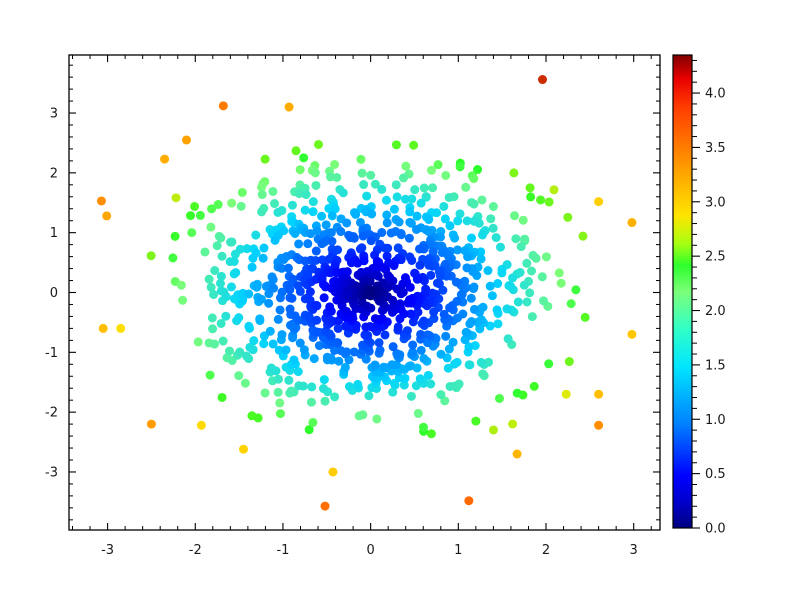  What do you see at coordinates (715, 311) in the screenshot?
I see `colorbar-tick-label: 2.0` at bounding box center [715, 311].